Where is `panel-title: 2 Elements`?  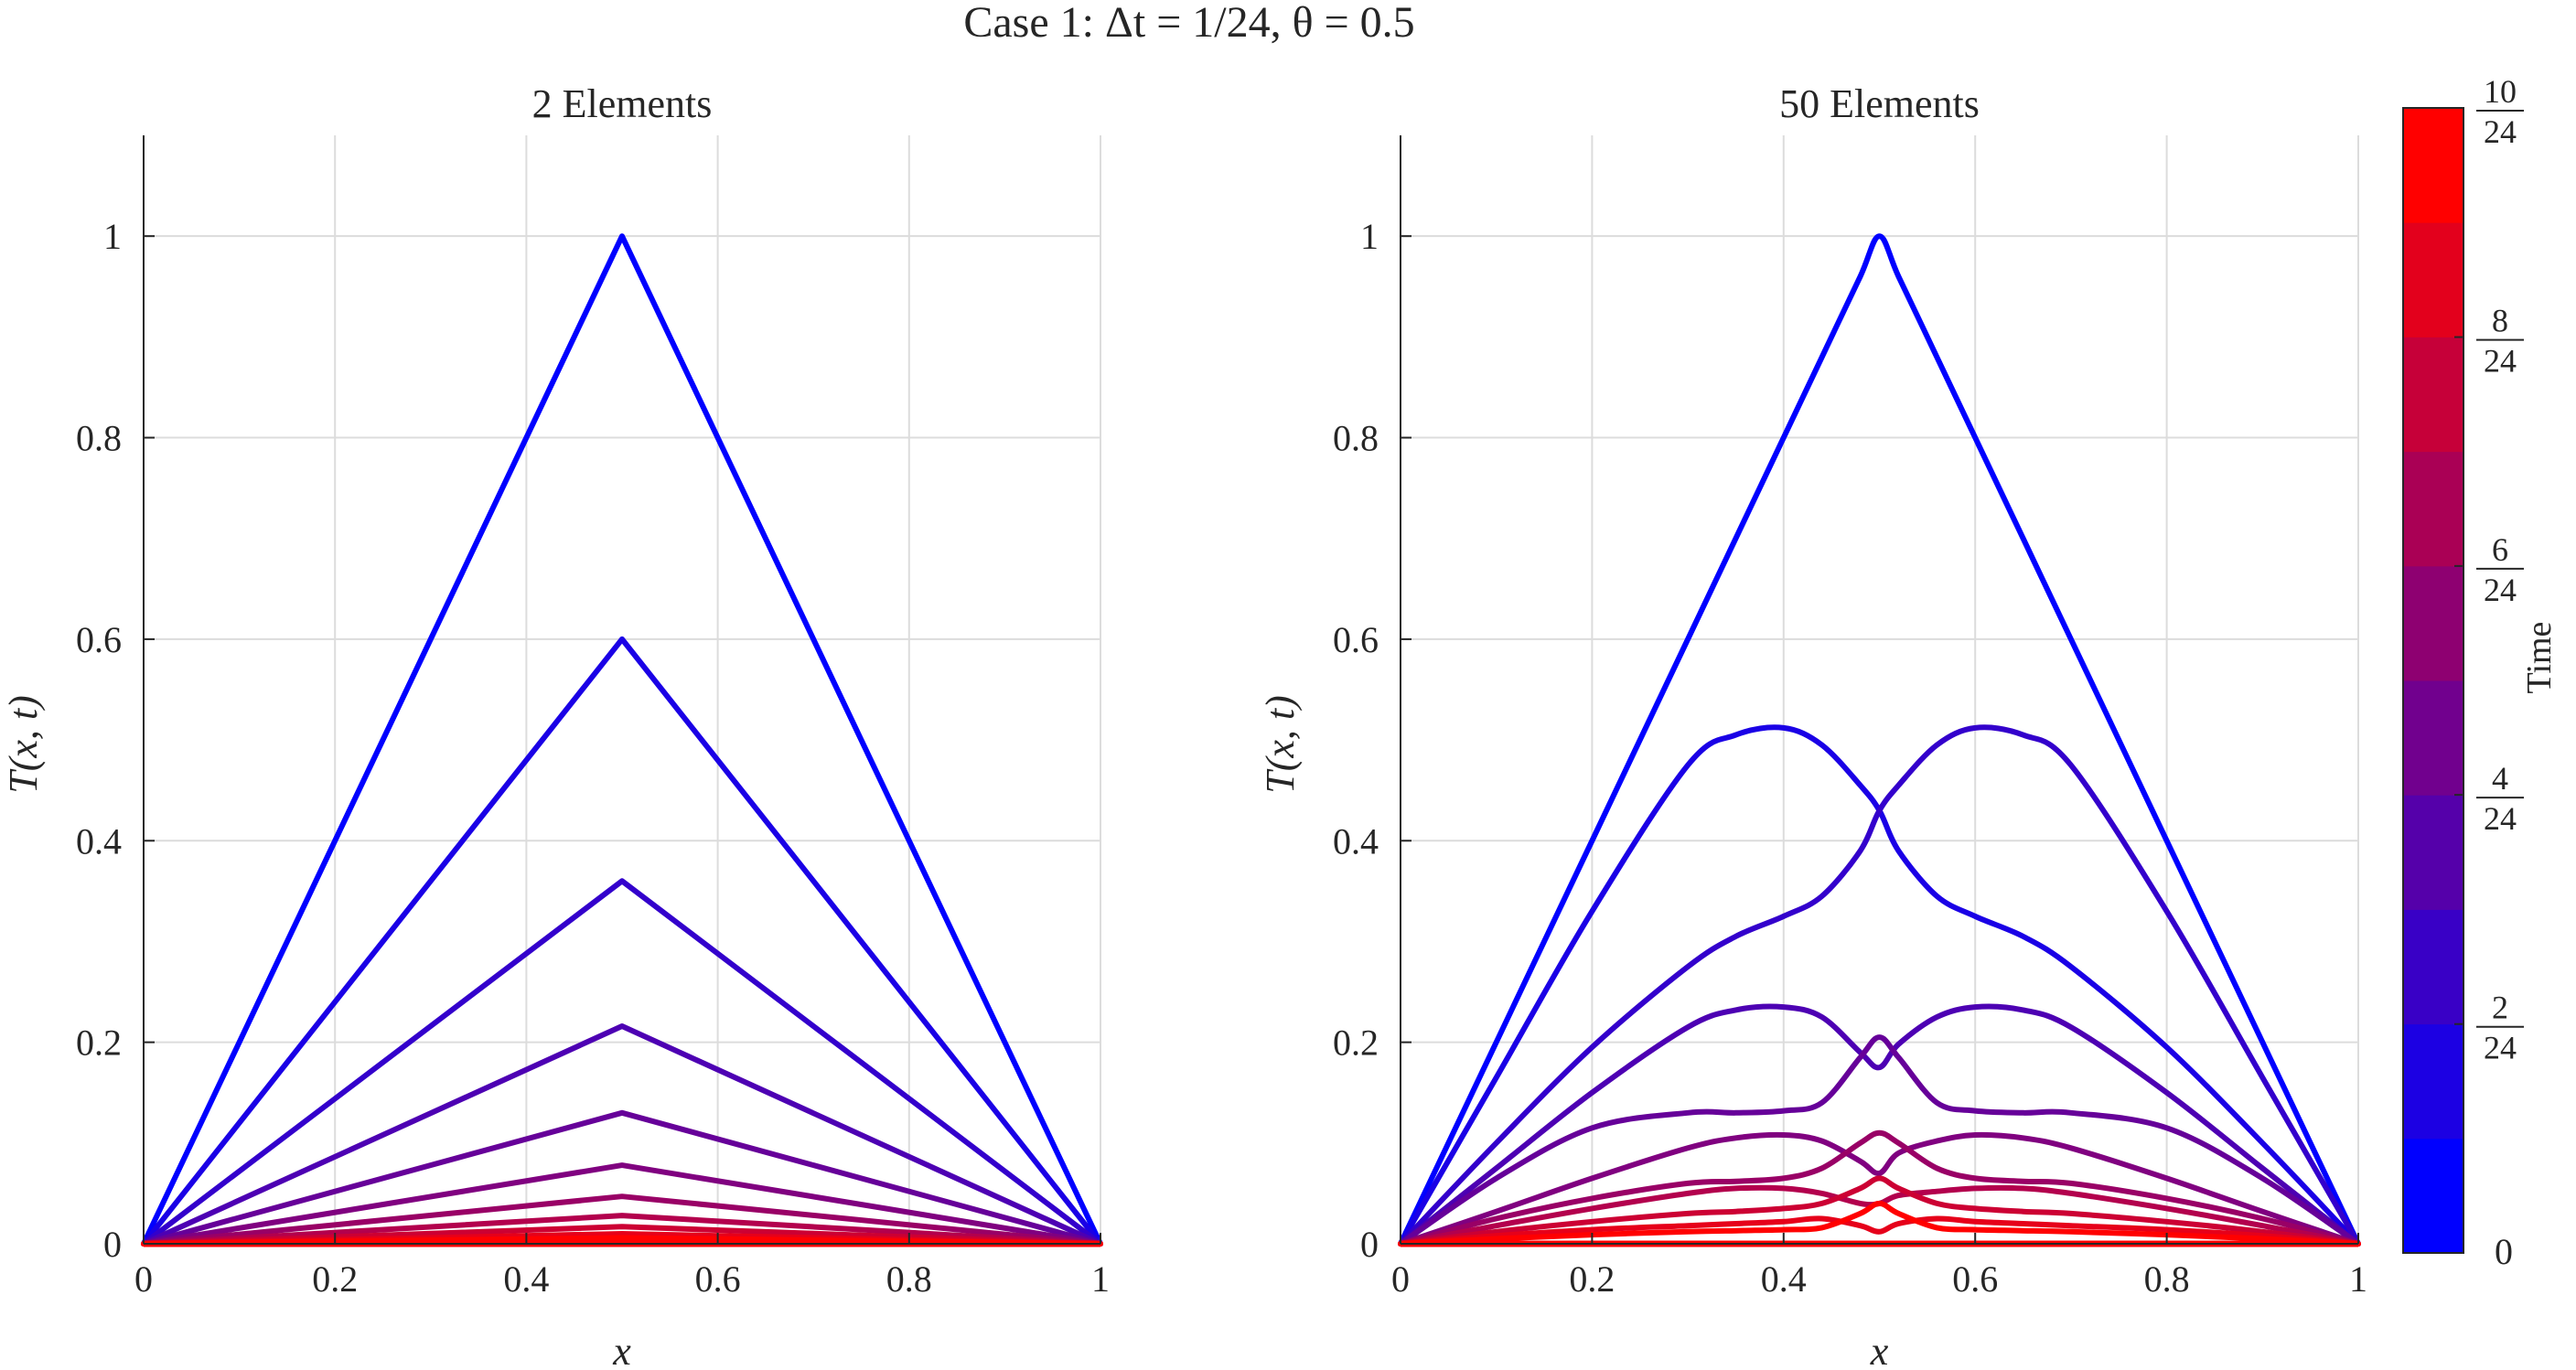 panel-title: 2 Elements is located at coordinates (622, 103).